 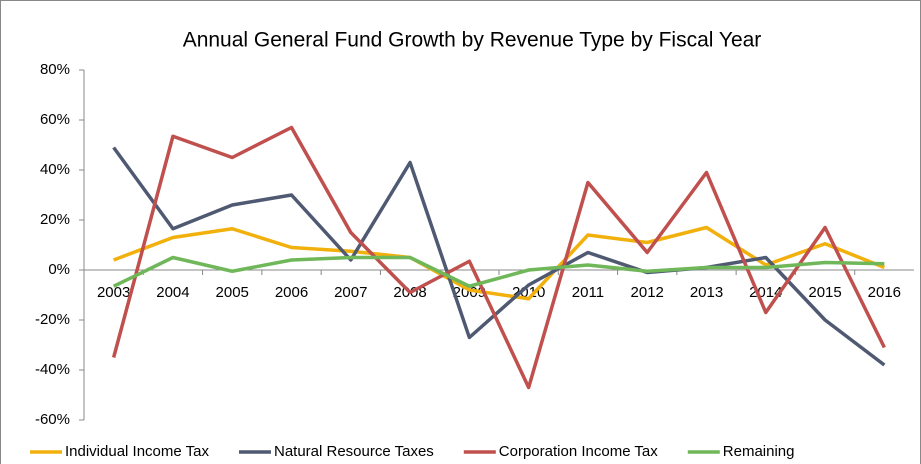 I want to click on y-tick-label: -60%, so click(x=52, y=419).